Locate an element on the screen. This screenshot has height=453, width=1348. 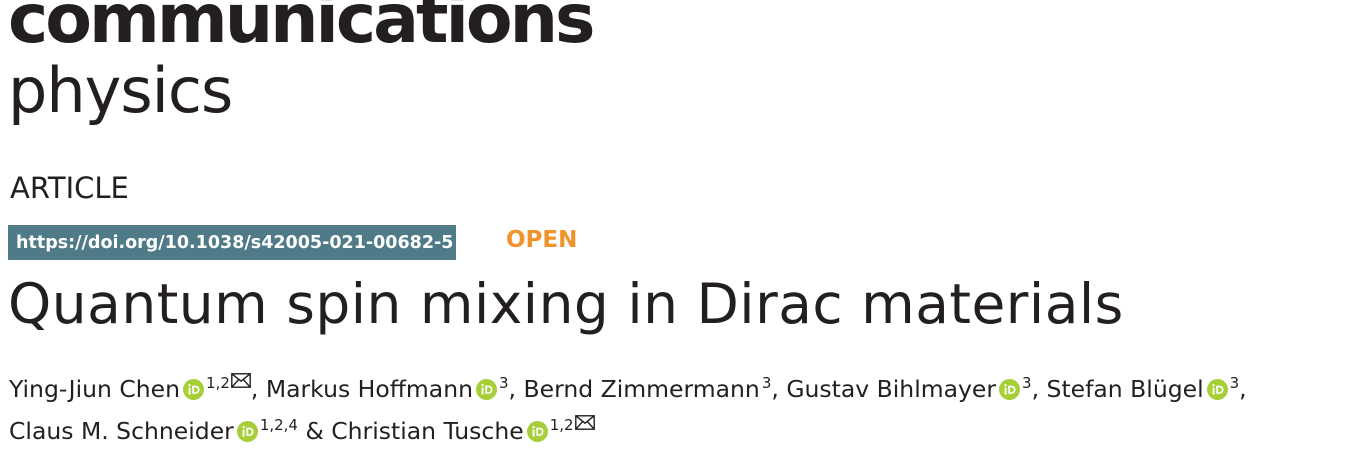
open-access-badge: OPEN is located at coordinates (542, 240).